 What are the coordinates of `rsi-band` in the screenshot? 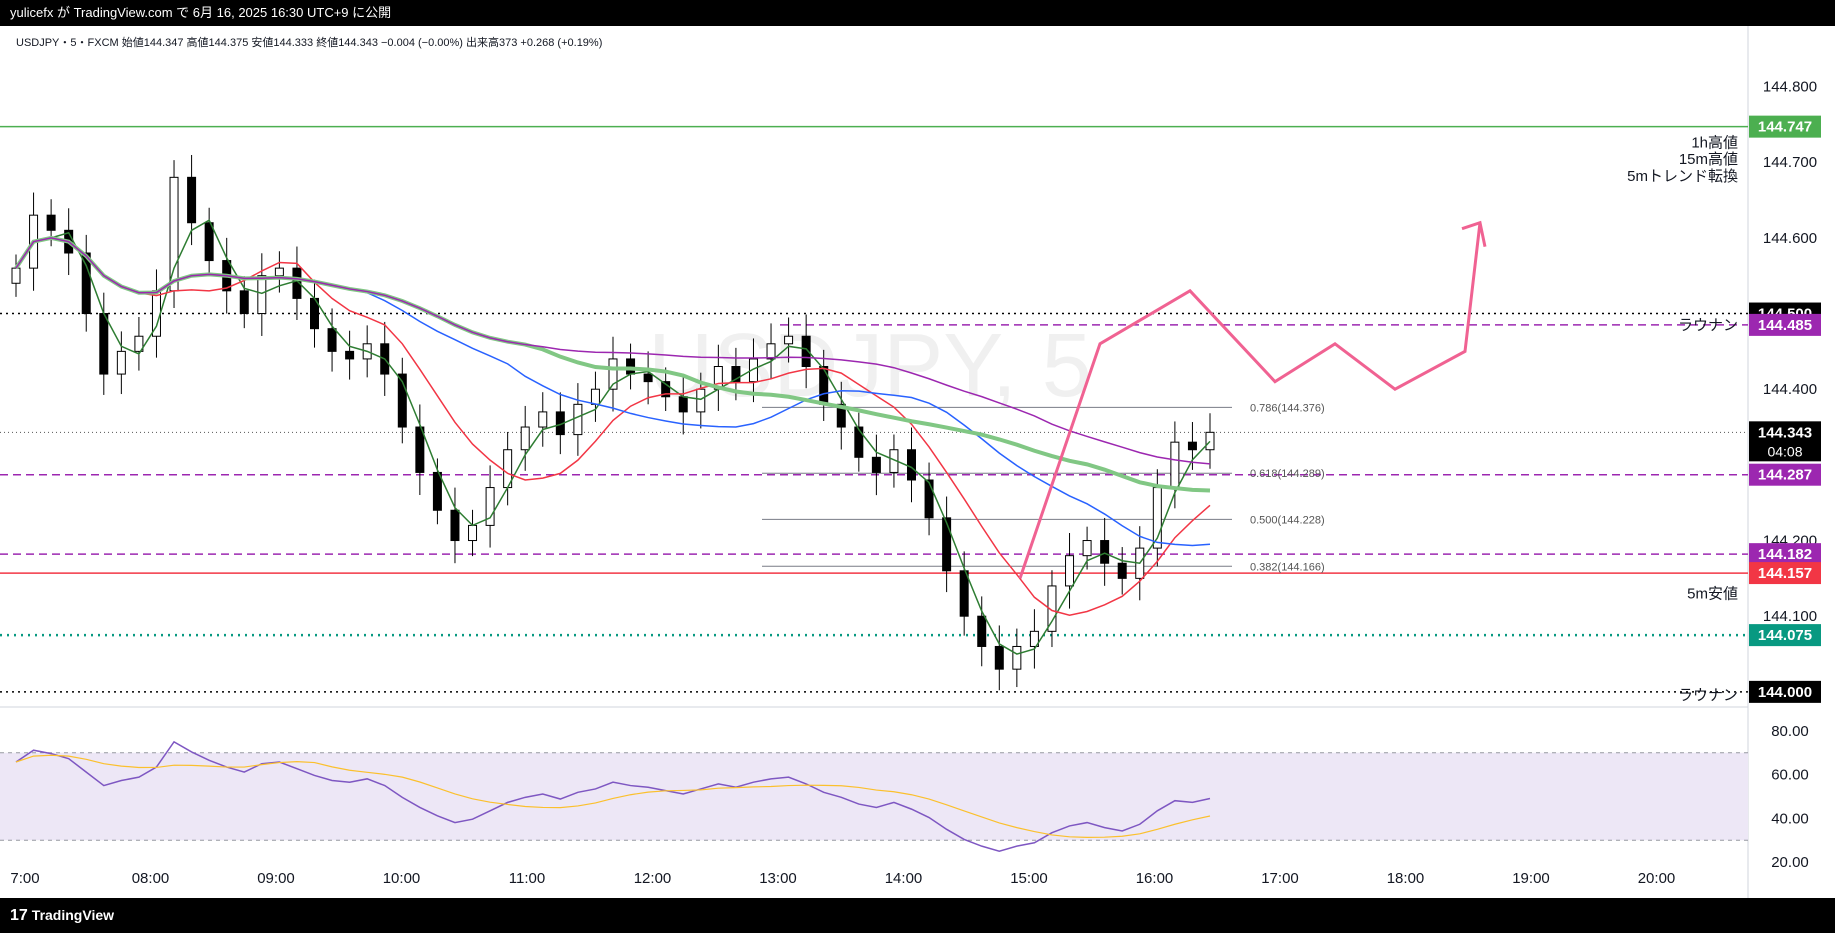 It's located at (874, 796).